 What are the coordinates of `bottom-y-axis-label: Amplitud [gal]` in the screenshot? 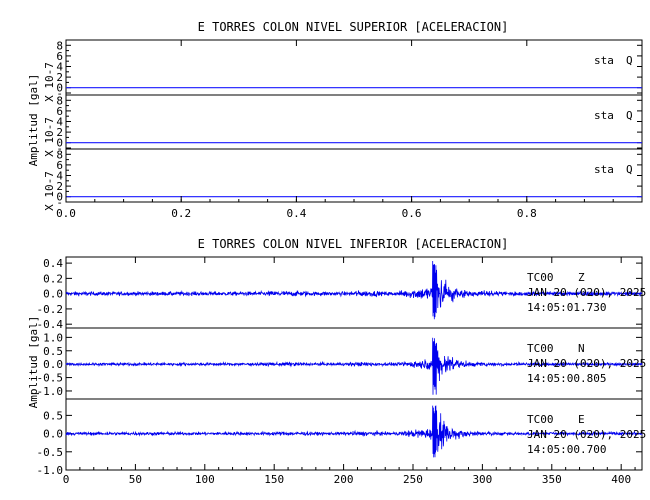 It's located at (33, 362).